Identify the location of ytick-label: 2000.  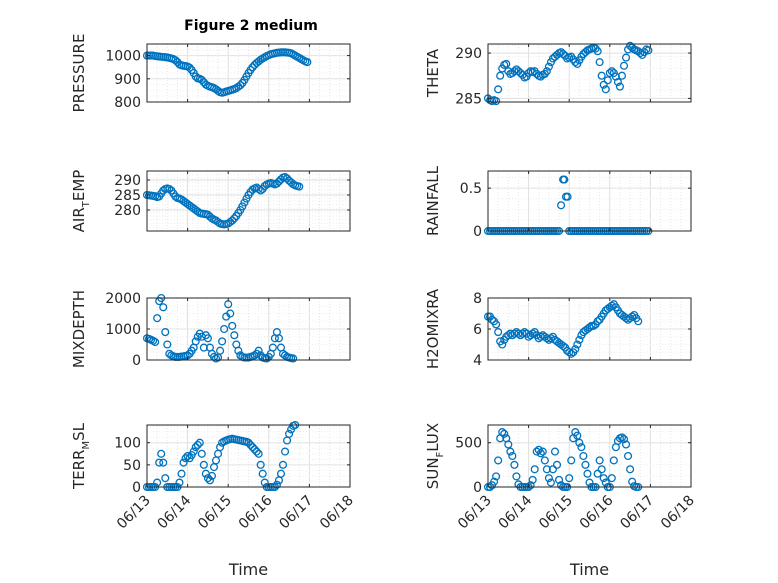
(123, 299).